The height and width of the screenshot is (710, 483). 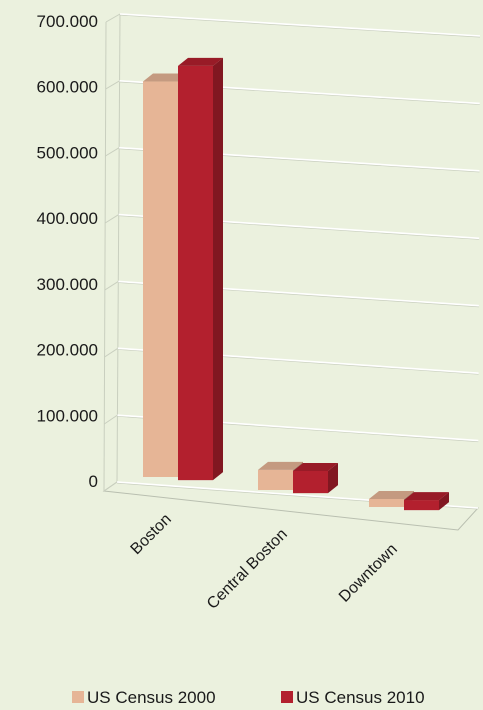 I want to click on gridline, so click(x=300, y=25).